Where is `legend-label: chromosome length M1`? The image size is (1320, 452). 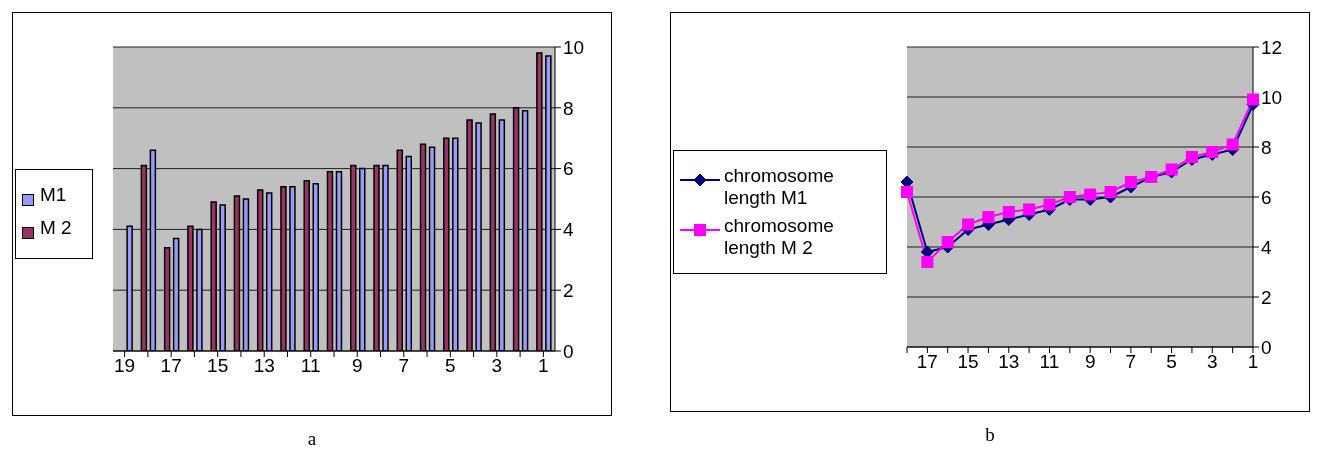 legend-label: chromosome length M1 is located at coordinates (779, 187).